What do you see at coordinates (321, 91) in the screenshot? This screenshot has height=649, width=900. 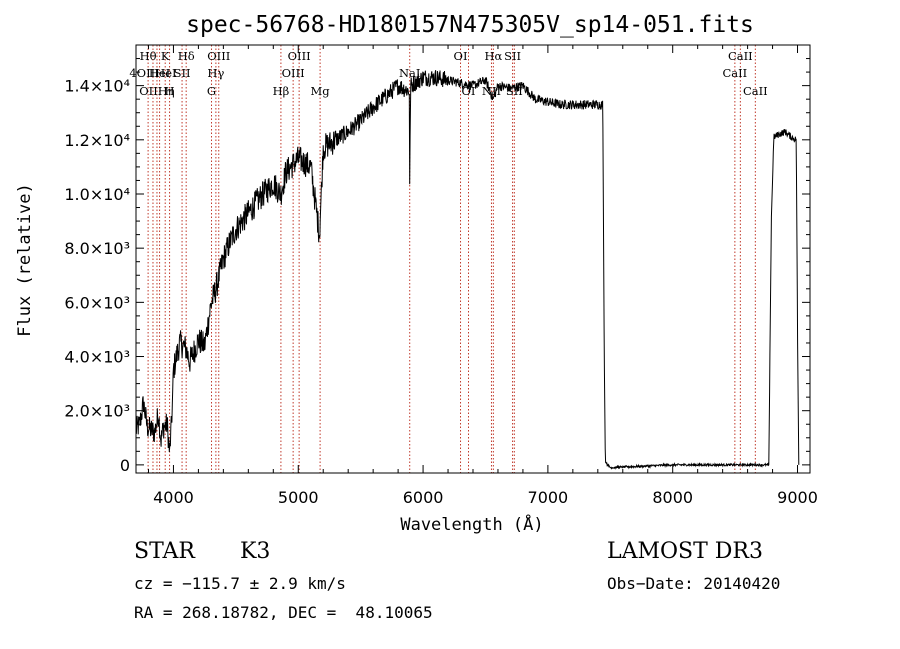 I see `spectral-line-label: Mg` at bounding box center [321, 91].